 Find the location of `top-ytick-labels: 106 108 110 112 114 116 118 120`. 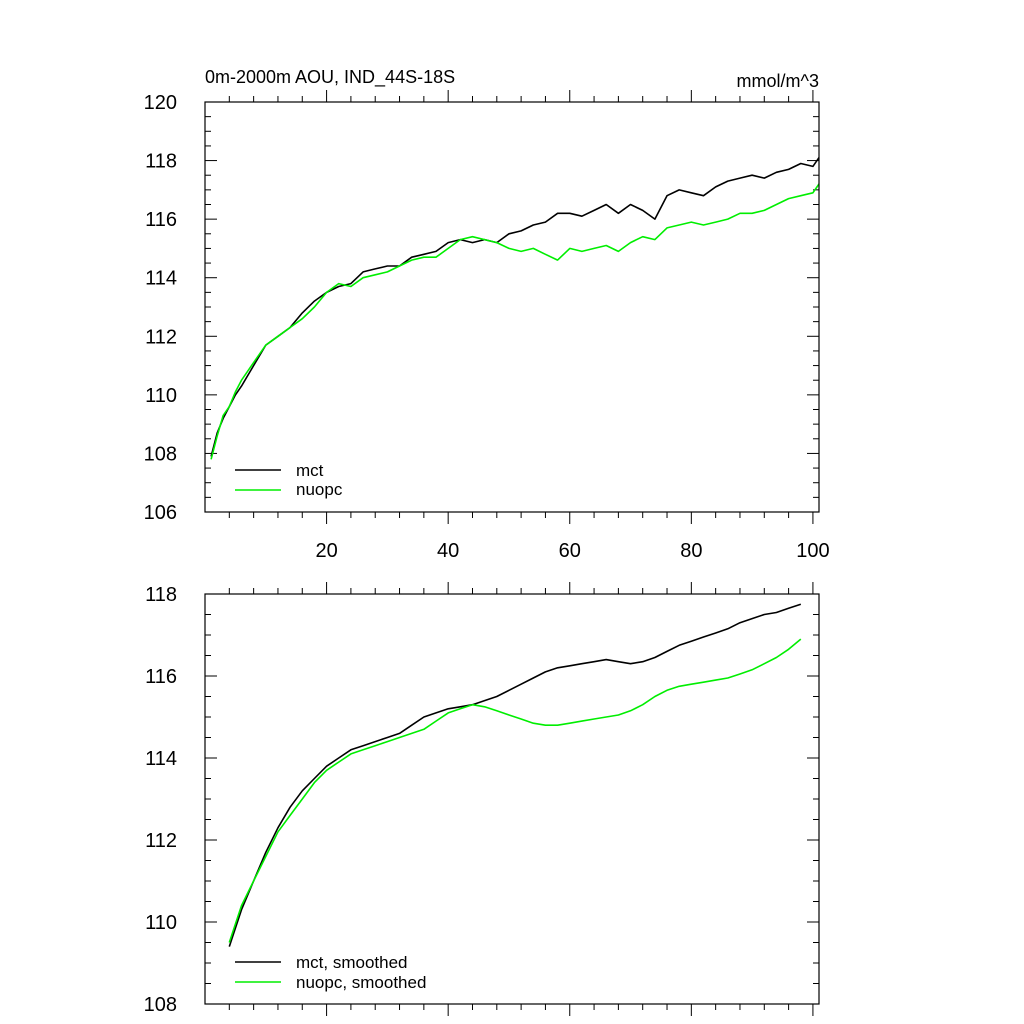

top-ytick-labels: 106 108 110 112 114 116 118 120 is located at coordinates (160, 308).